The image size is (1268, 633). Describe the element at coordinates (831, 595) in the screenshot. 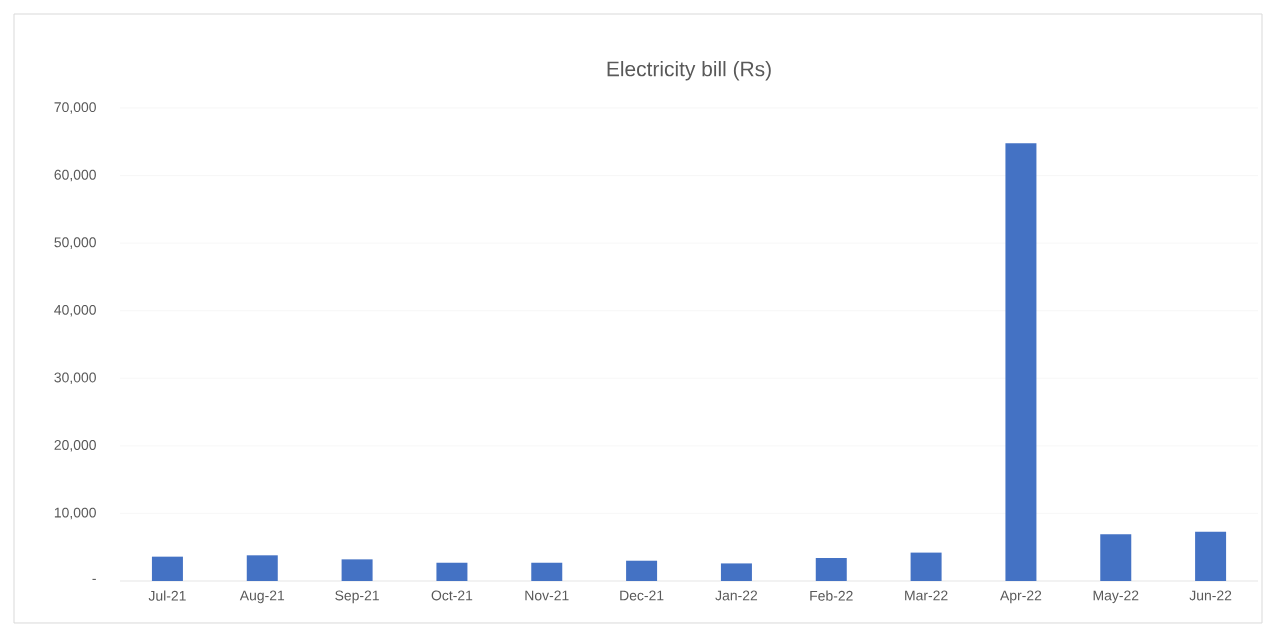

I see `x-tick-label: Feb-22` at that location.